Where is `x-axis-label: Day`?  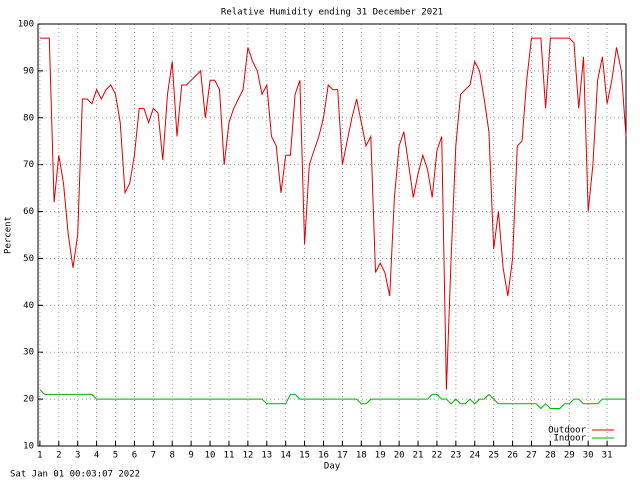
x-axis-label: Day is located at coordinates (332, 467).